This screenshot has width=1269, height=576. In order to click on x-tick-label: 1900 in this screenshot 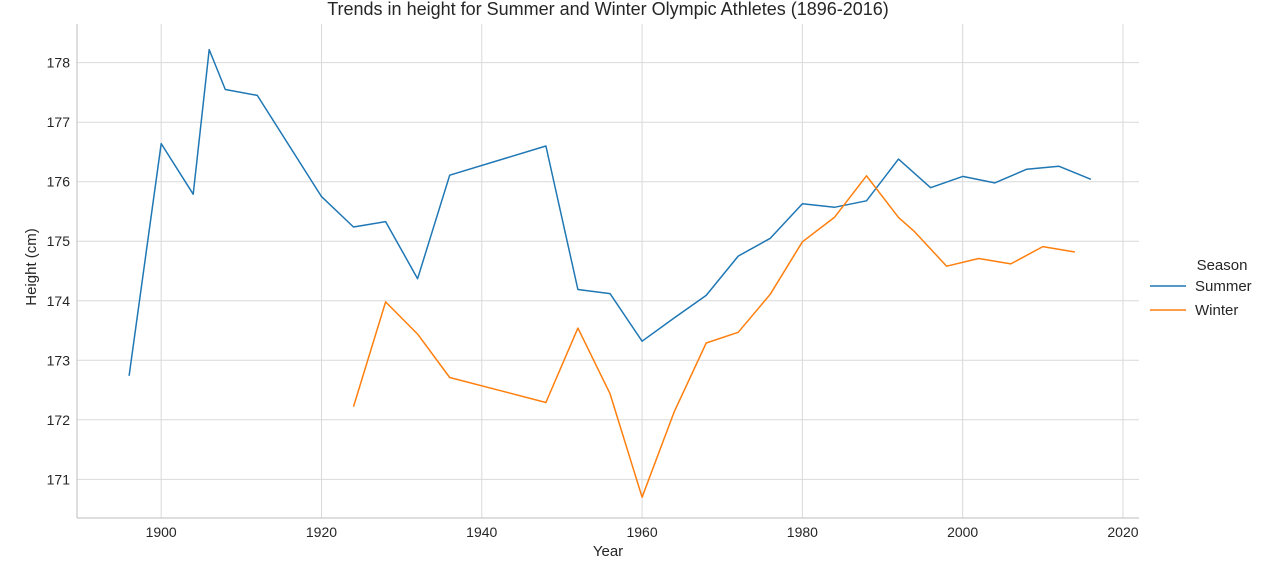, I will do `click(161, 532)`.